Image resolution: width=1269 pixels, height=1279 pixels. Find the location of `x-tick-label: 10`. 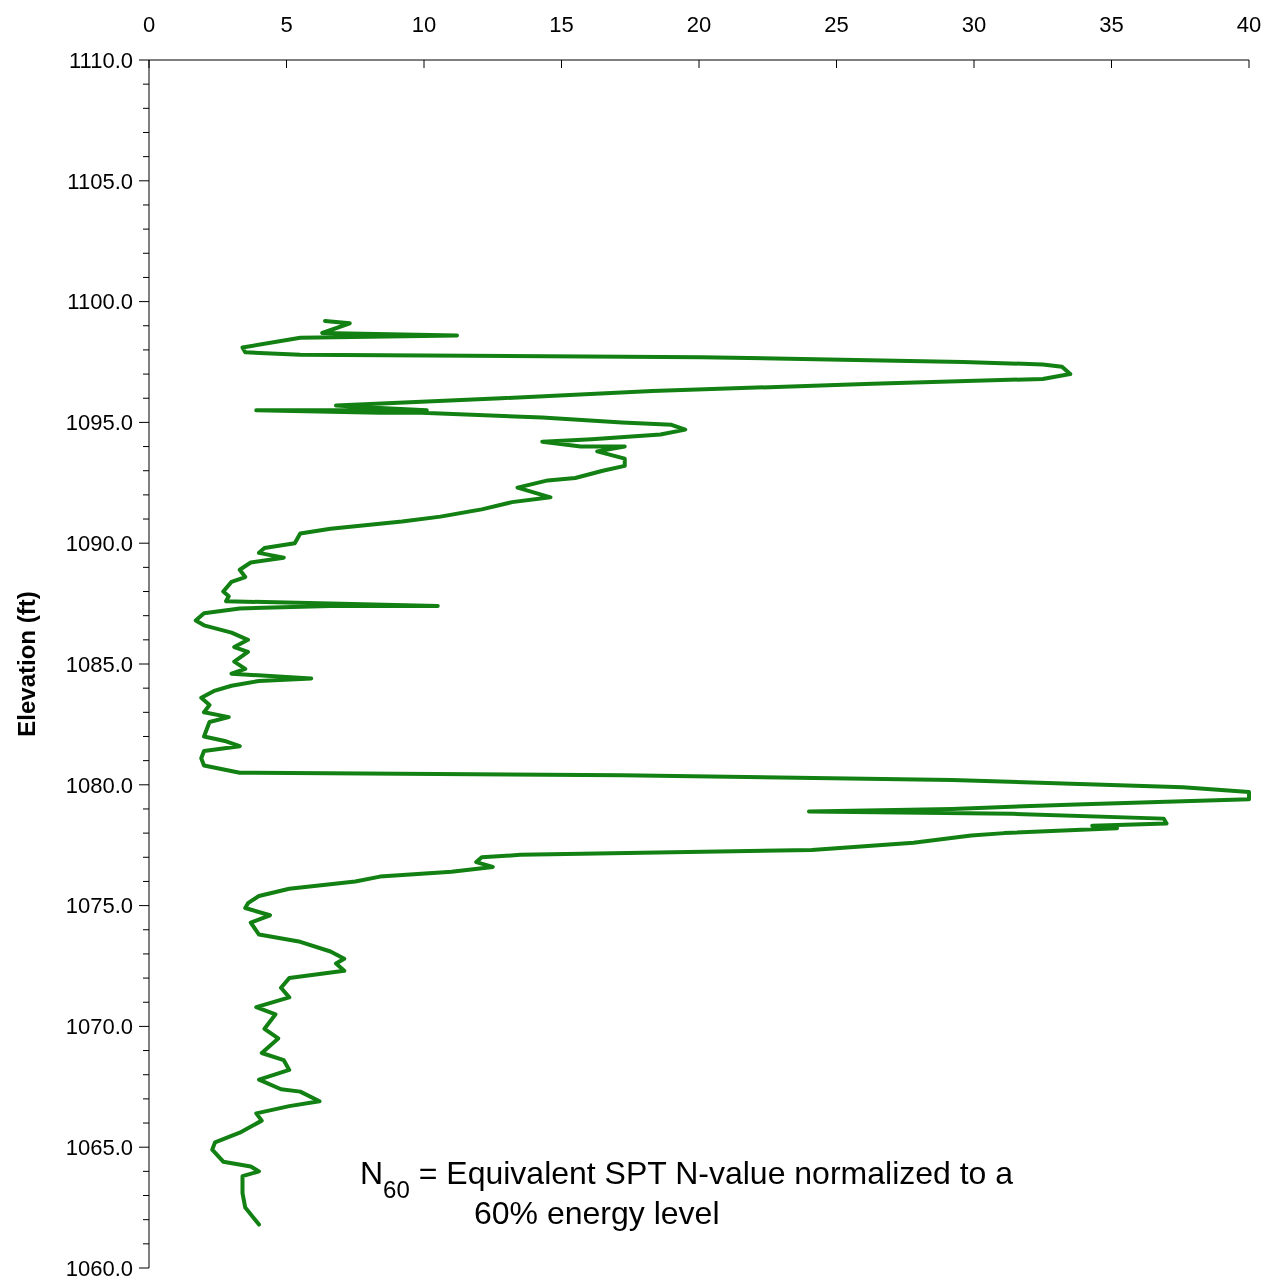

x-tick-label: 10 is located at coordinates (424, 24).